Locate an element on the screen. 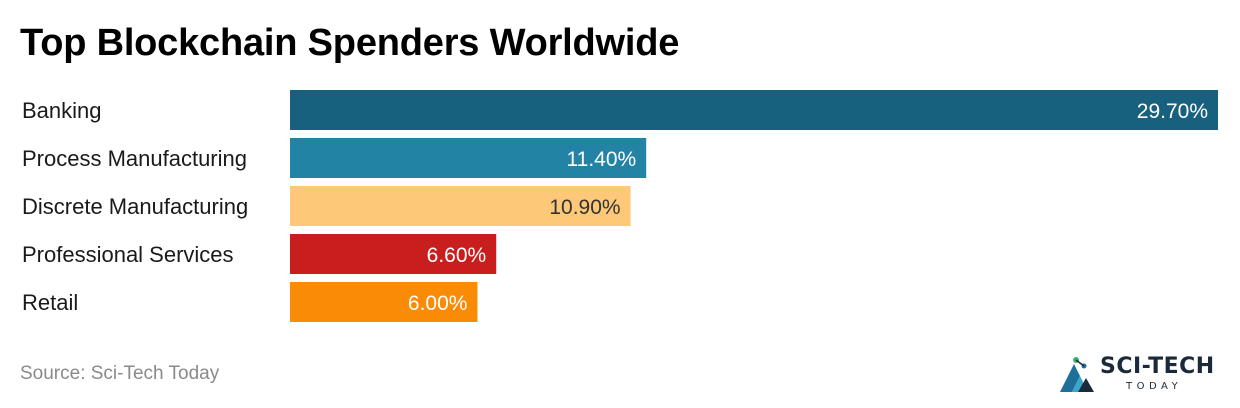 The image size is (1240, 408). value-label-discrete-manufacturing: 10.90% is located at coordinates (584, 207).